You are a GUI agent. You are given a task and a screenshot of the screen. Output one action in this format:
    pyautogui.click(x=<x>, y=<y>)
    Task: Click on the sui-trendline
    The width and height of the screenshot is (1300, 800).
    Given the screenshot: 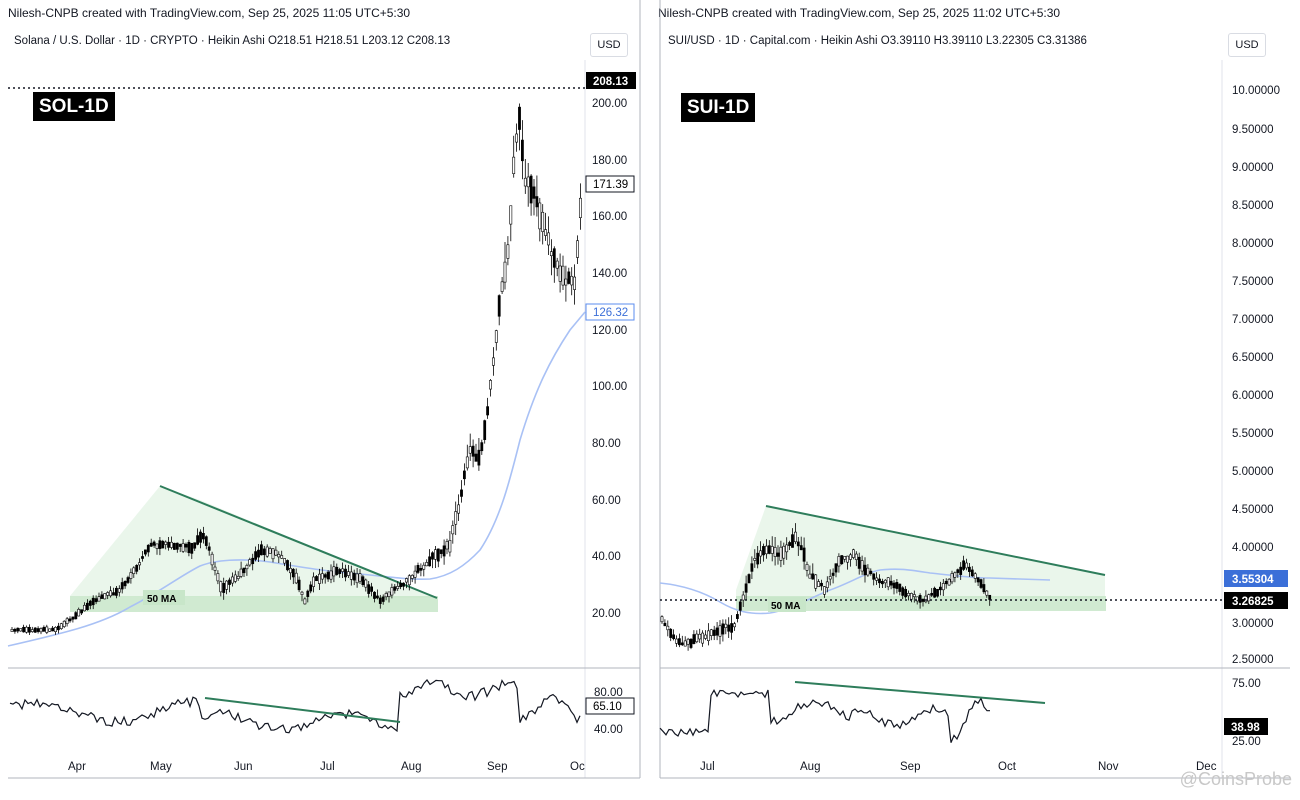 What is the action you would take?
    pyautogui.click(x=935, y=540)
    